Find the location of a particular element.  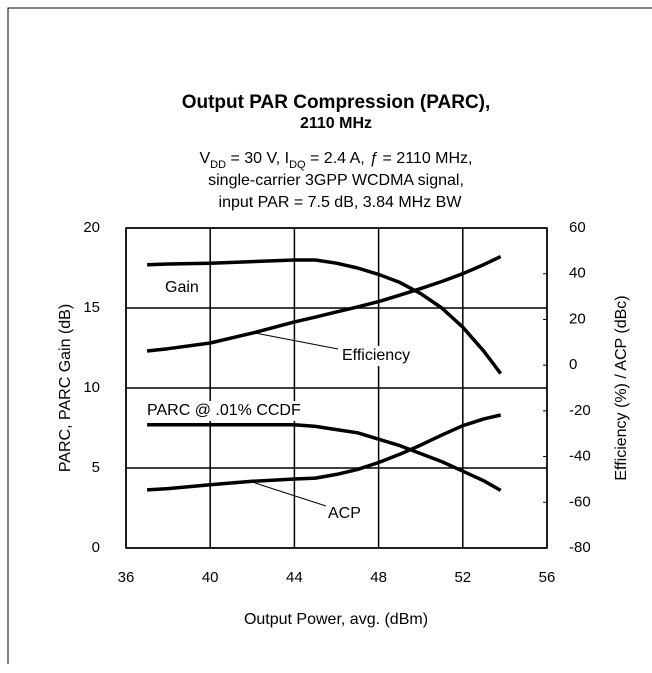

x-tick-label: 40 is located at coordinates (210, 577).